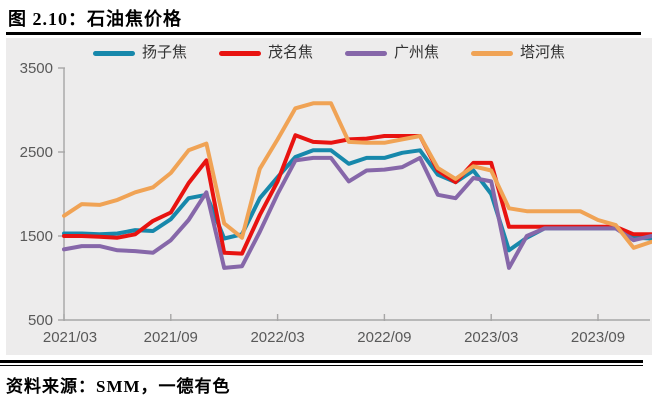  Describe the element at coordinates (118, 386) in the screenshot. I see `source-text: 资料来源：SMM，一德有色` at that location.